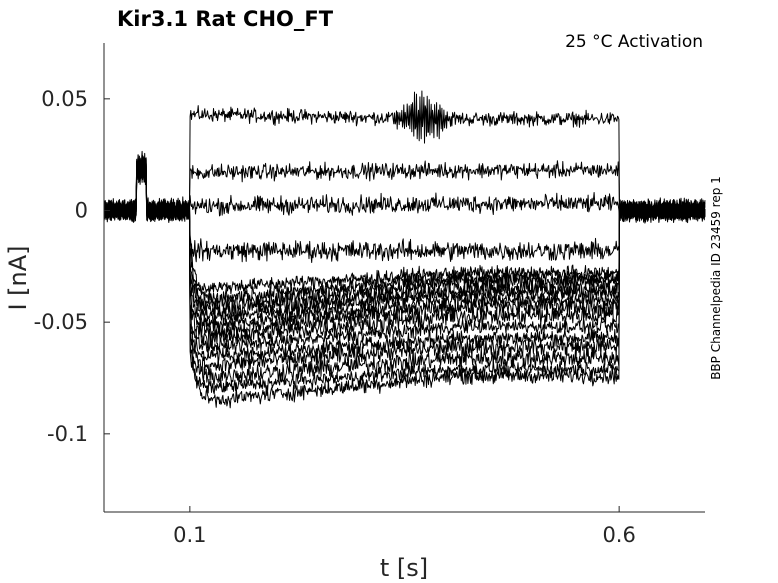  What do you see at coordinates (81, 211) in the screenshot?
I see `y-tick-label: 0` at bounding box center [81, 211].